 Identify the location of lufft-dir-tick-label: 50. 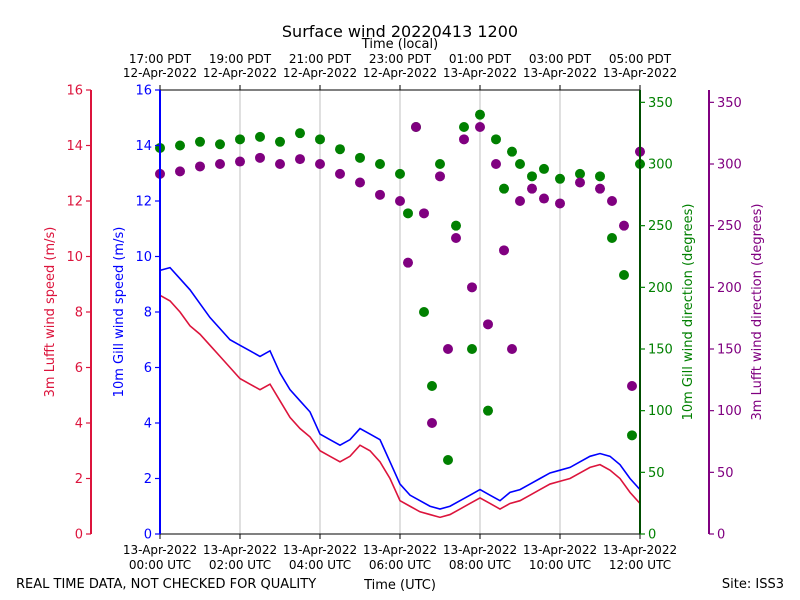
(725, 473).